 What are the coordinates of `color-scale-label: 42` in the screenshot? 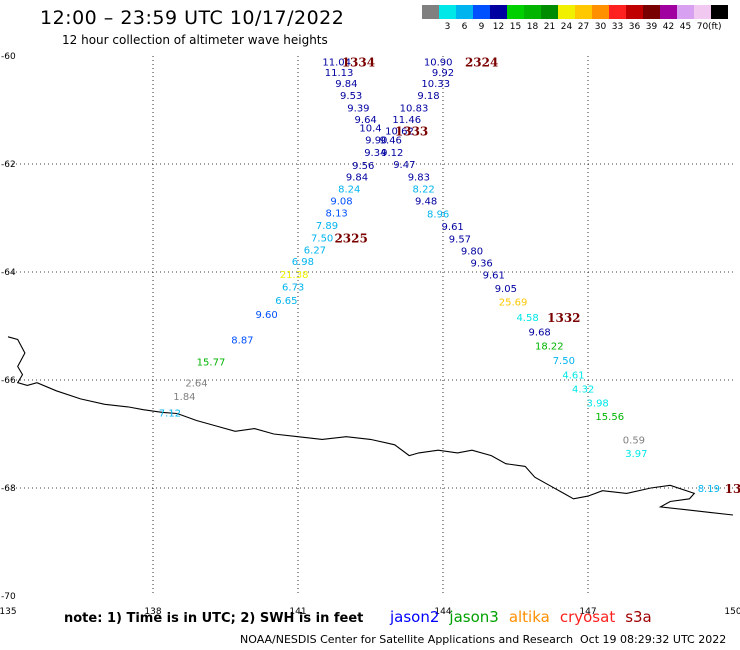 It's located at (668, 27).